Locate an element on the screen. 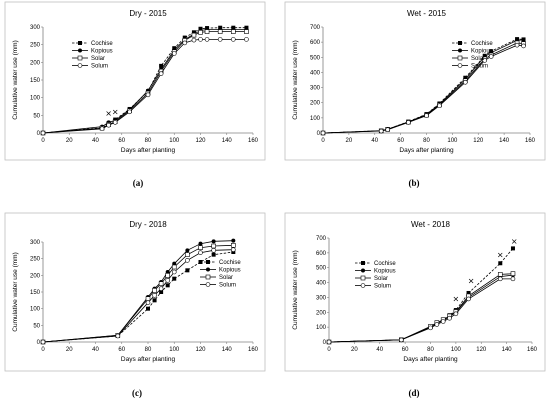 Image resolution: width=550 pixels, height=401 pixels. legend-label: Solum is located at coordinates (227, 286).